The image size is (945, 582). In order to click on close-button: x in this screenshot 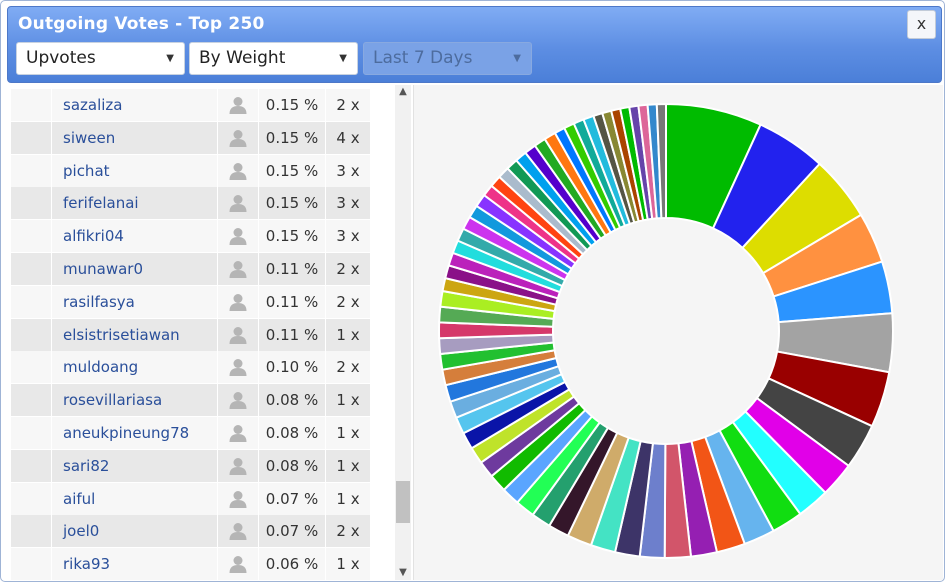, I will do `click(921, 24)`.